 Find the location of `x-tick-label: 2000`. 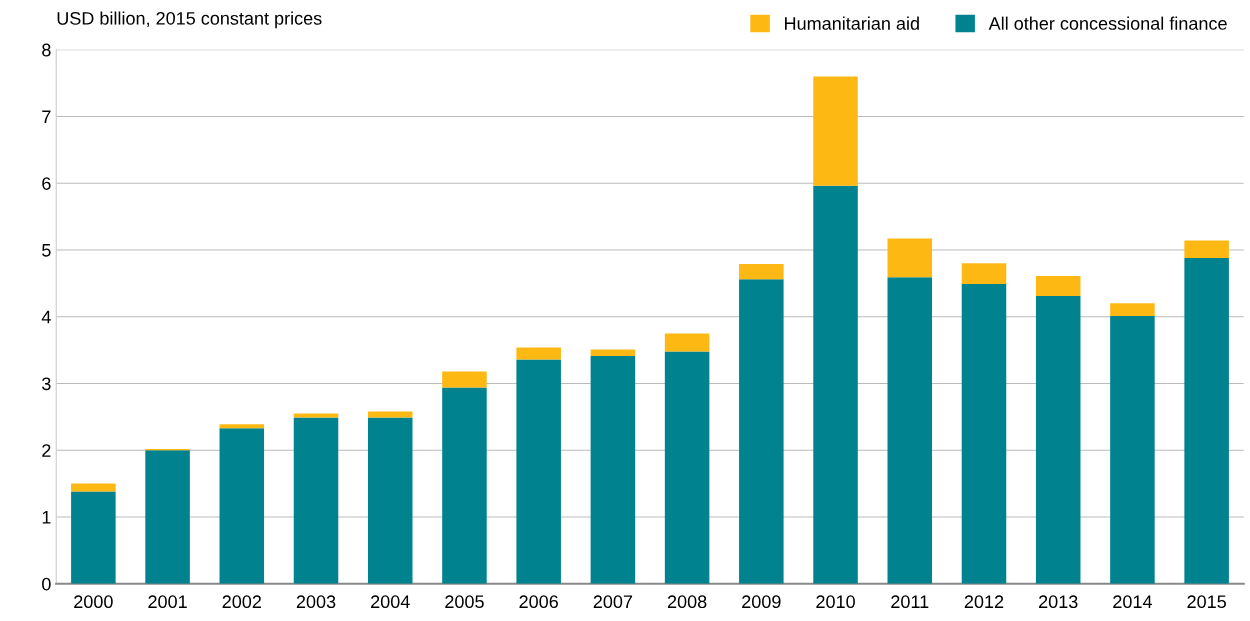

x-tick-label: 2000 is located at coordinates (93, 602).